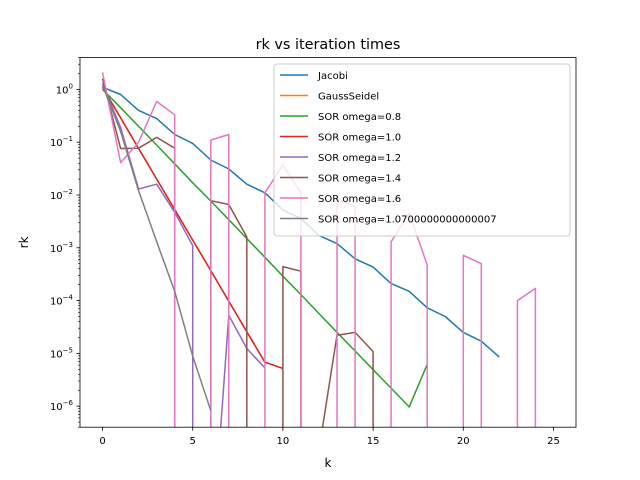 This screenshot has height=480, width=640. I want to click on y-tick-label: 10⁻¹, so click(61, 142).